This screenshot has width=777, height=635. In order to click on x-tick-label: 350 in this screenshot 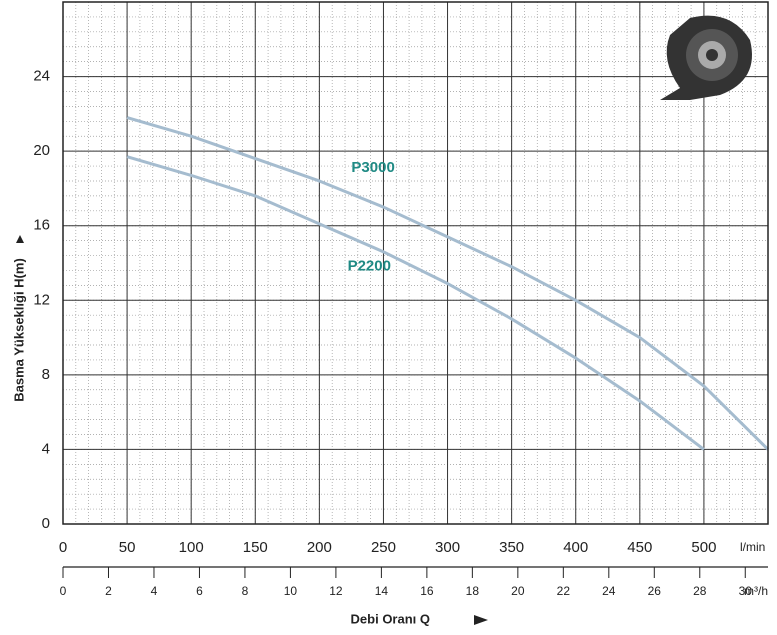, I will do `click(511, 547)`.